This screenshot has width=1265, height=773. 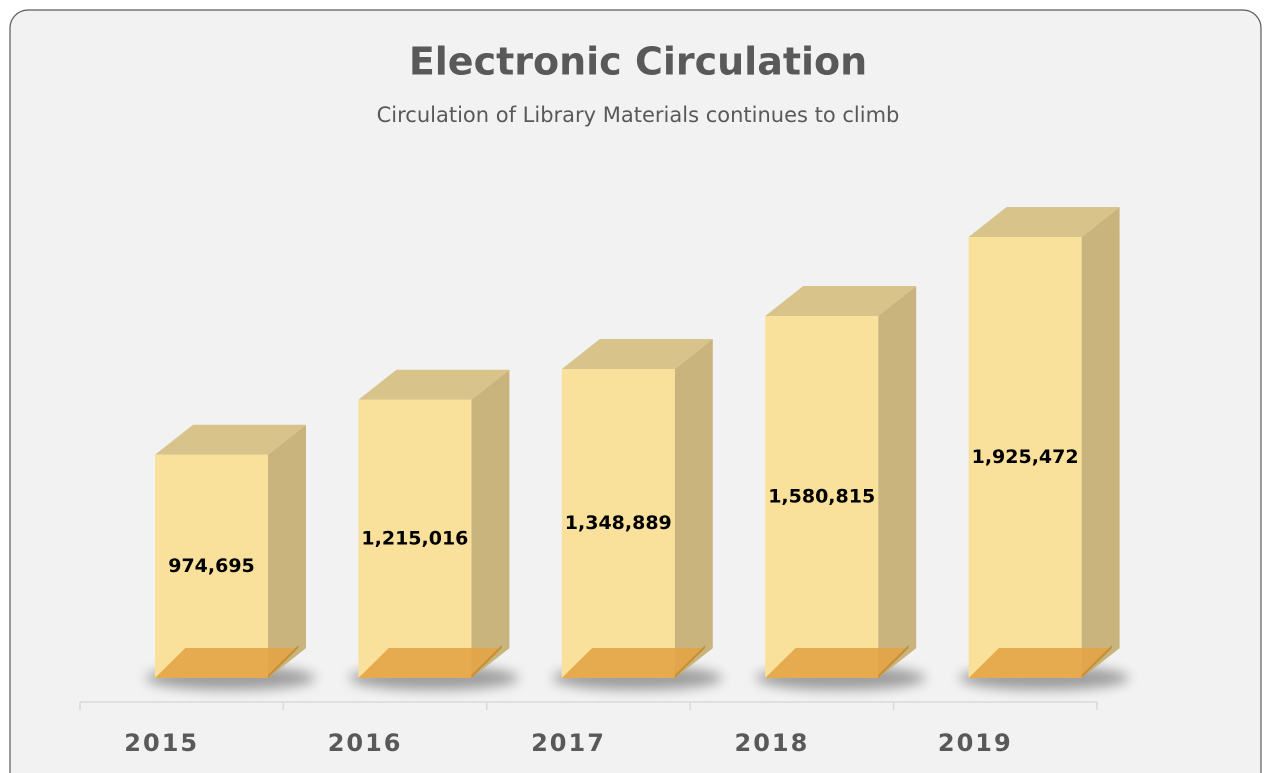 I want to click on data-label: 1,215,016, so click(x=414, y=538).